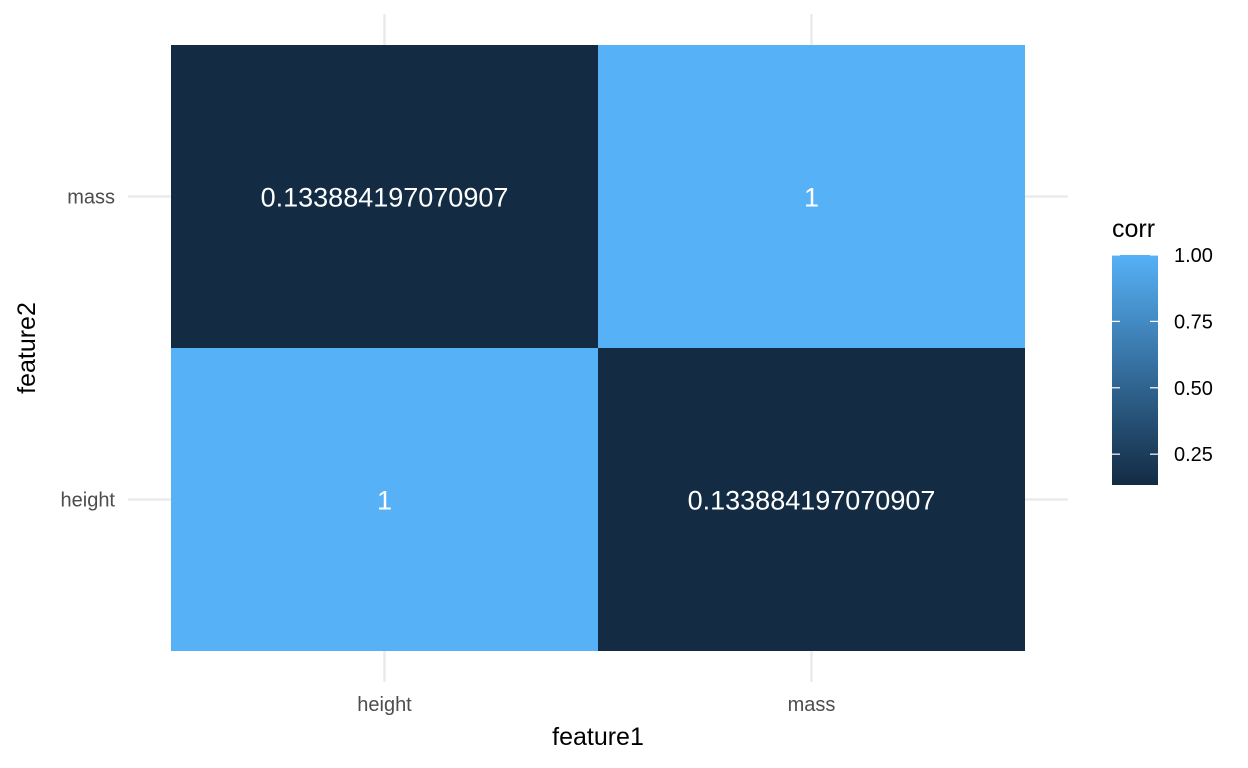 This screenshot has width=1248, height=768. I want to click on heatmap-cell-mass-mass, so click(811, 196).